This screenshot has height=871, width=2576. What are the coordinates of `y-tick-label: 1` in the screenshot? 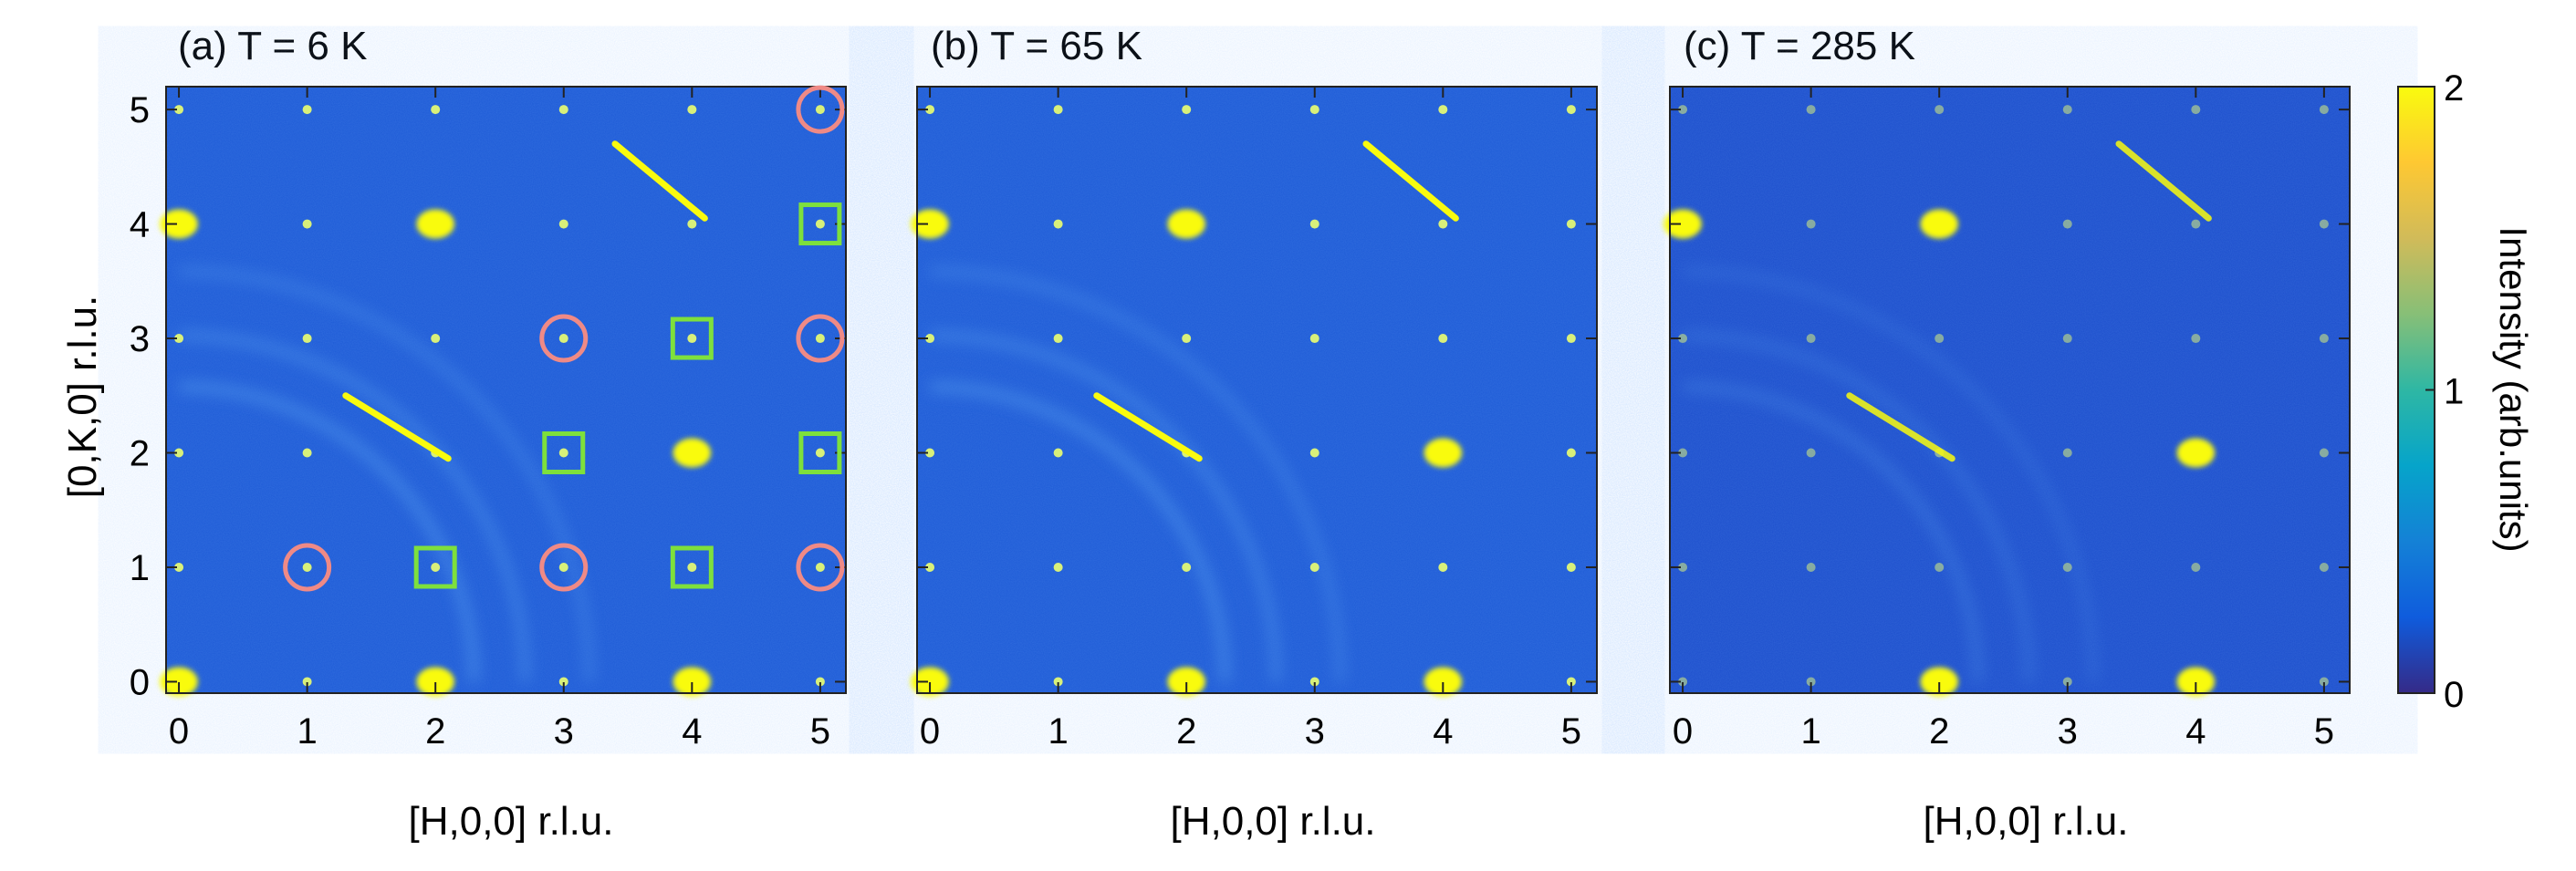 It's located at (140, 568).